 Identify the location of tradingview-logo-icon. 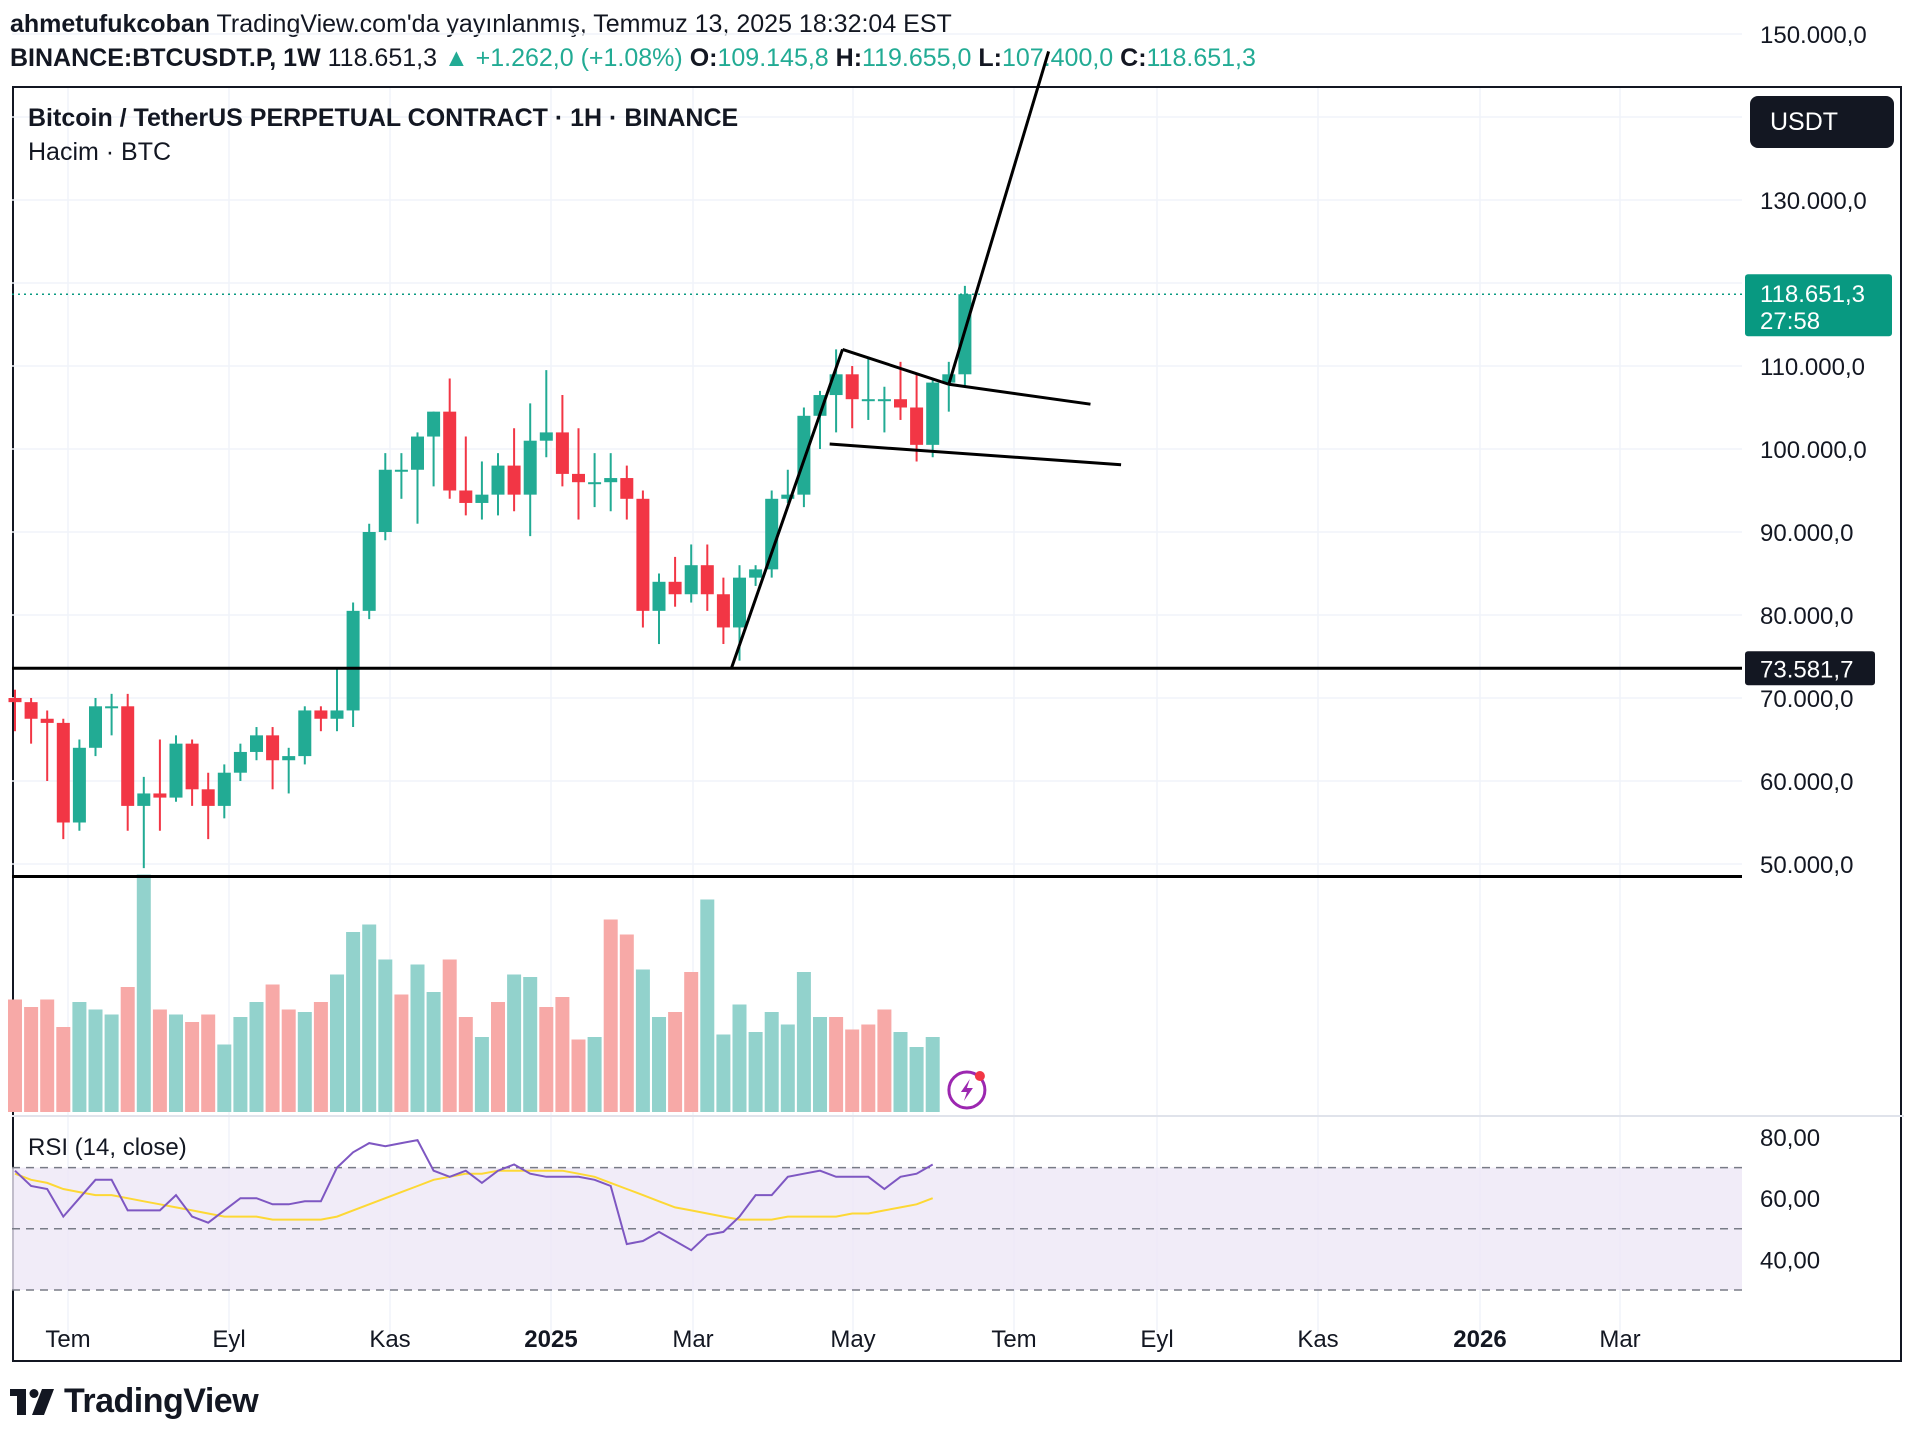
(32, 1401).